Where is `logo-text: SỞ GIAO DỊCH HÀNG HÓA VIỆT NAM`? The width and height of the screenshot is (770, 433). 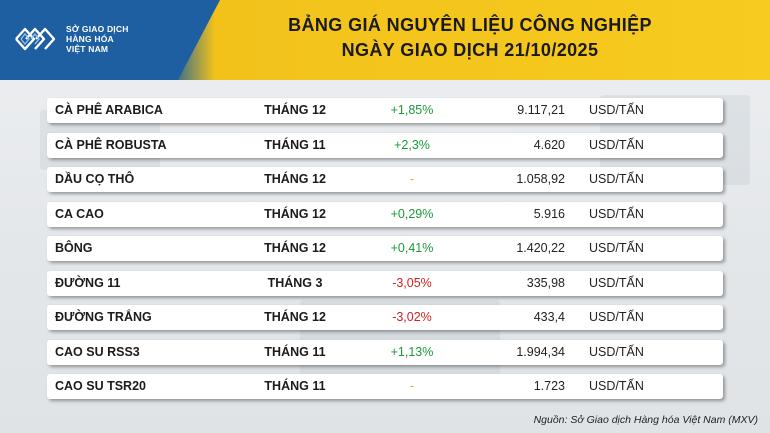 logo-text: SỞ GIAO DỊCH HÀNG HÓA VIỆT NAM is located at coordinates (97, 39).